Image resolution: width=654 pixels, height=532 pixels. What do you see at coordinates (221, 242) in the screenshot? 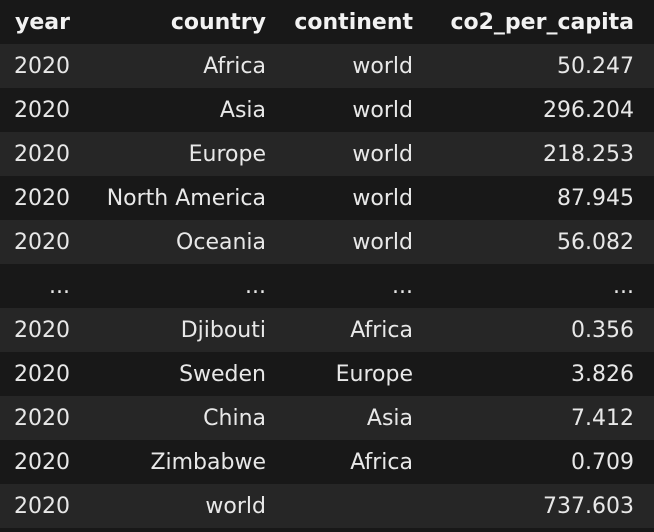
I see `cell-country: Oceania` at bounding box center [221, 242].